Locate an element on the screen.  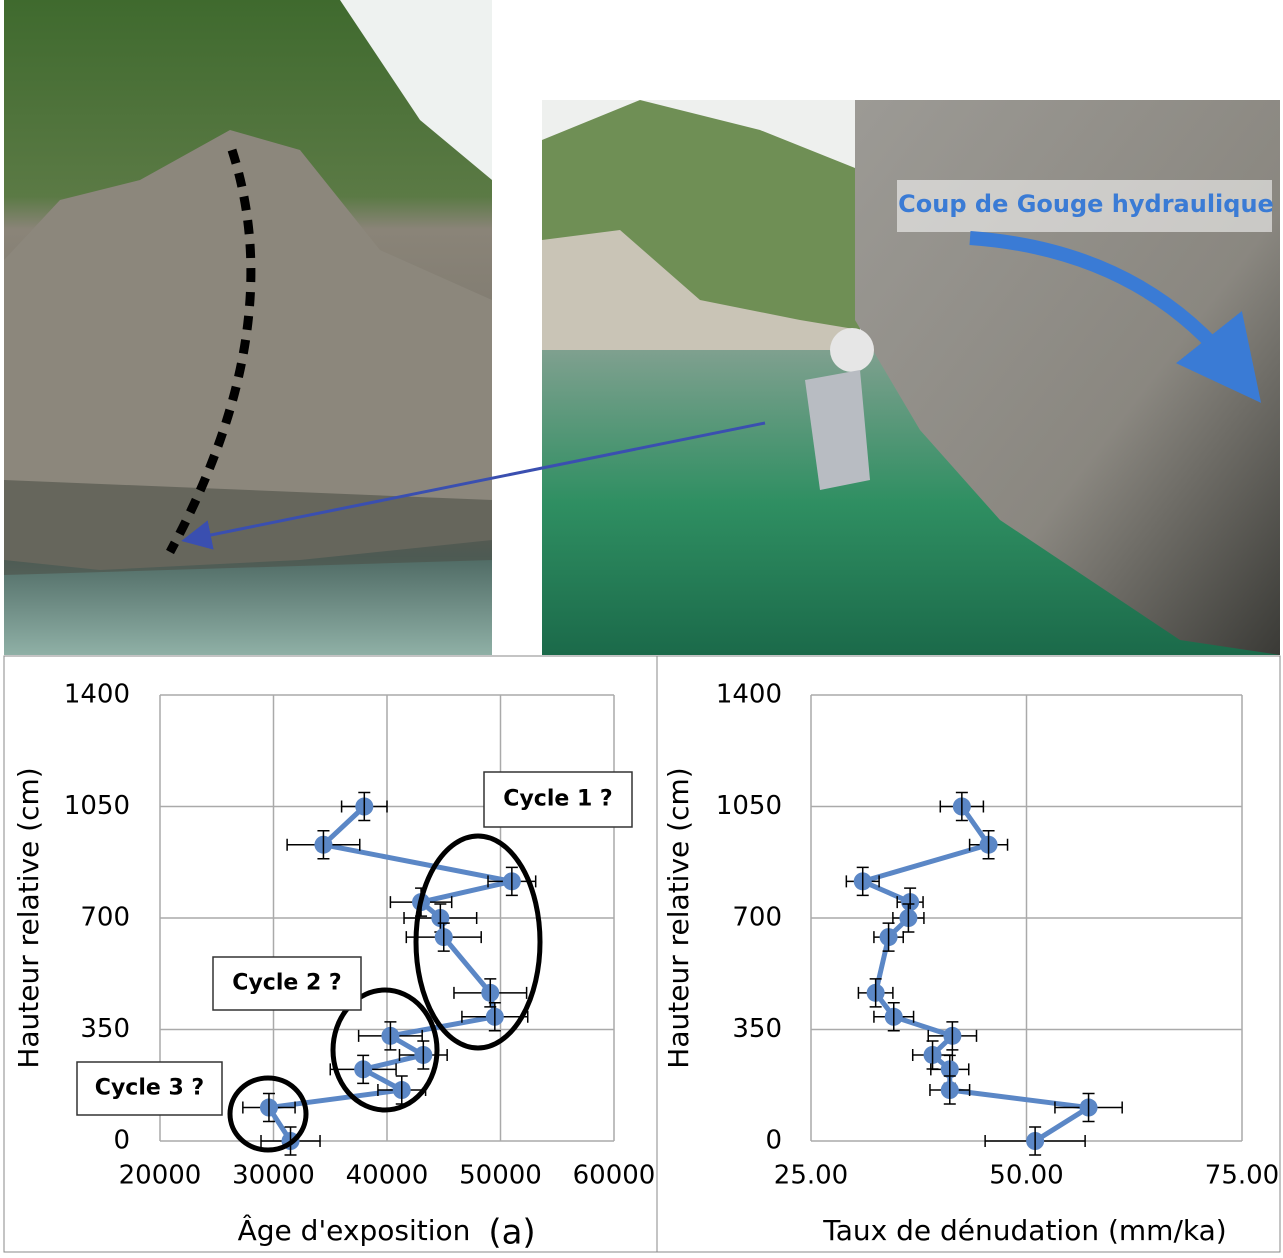
x-tick-label: 40000 is located at coordinates (387, 1176).